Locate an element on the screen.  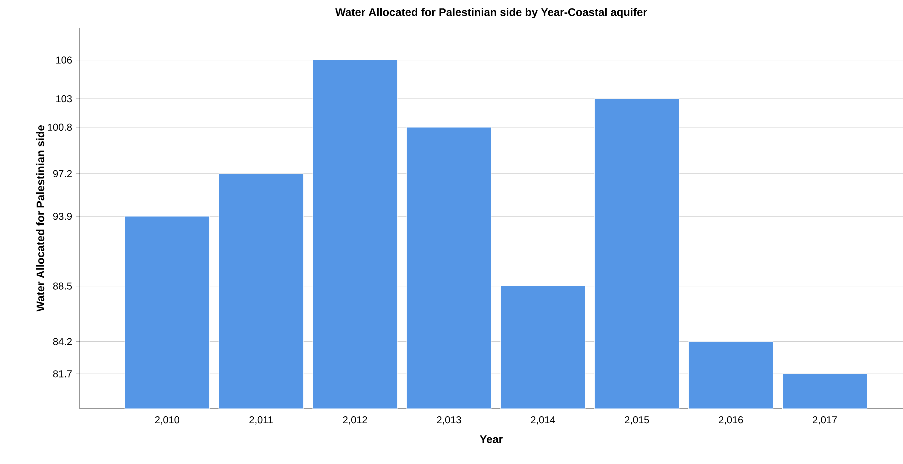
y-tick-label: 103 is located at coordinates (64, 99).